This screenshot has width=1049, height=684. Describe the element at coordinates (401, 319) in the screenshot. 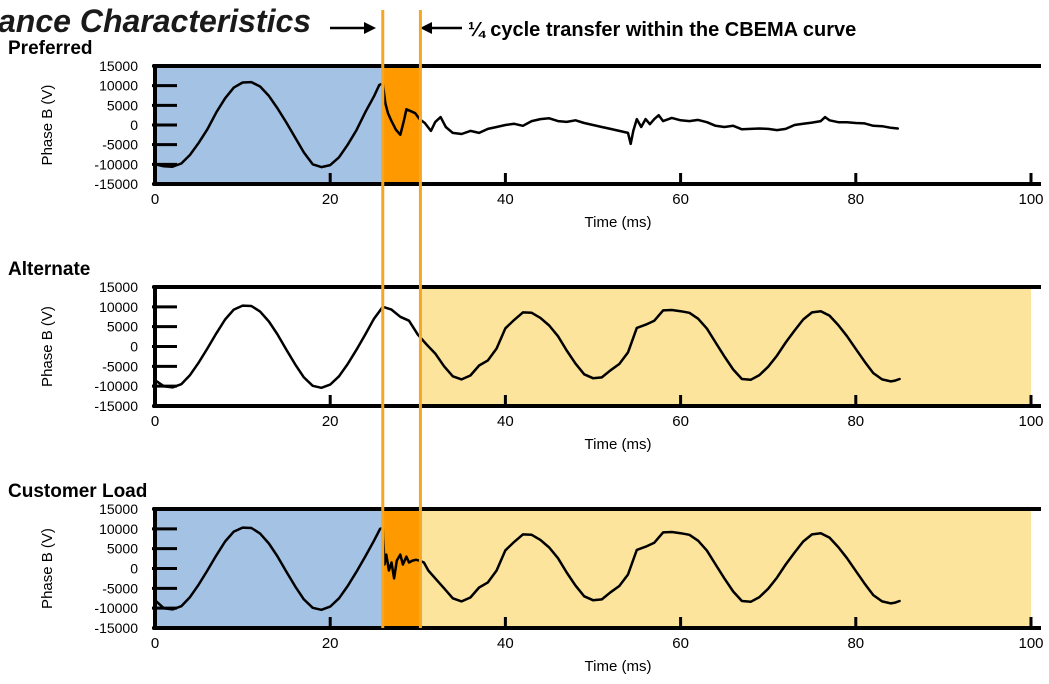

I see `transfer-marker-lines` at that location.